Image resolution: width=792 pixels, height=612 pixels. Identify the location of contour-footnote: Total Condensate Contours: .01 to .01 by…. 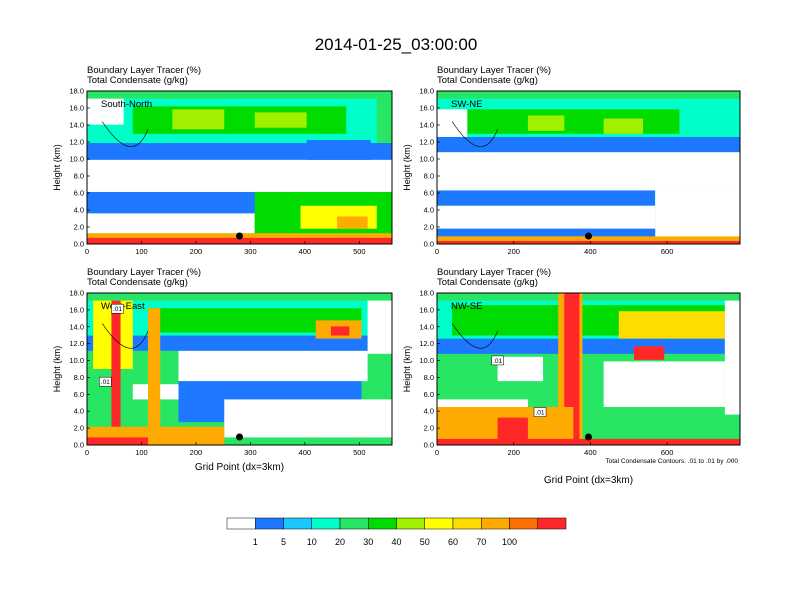
(671, 461).